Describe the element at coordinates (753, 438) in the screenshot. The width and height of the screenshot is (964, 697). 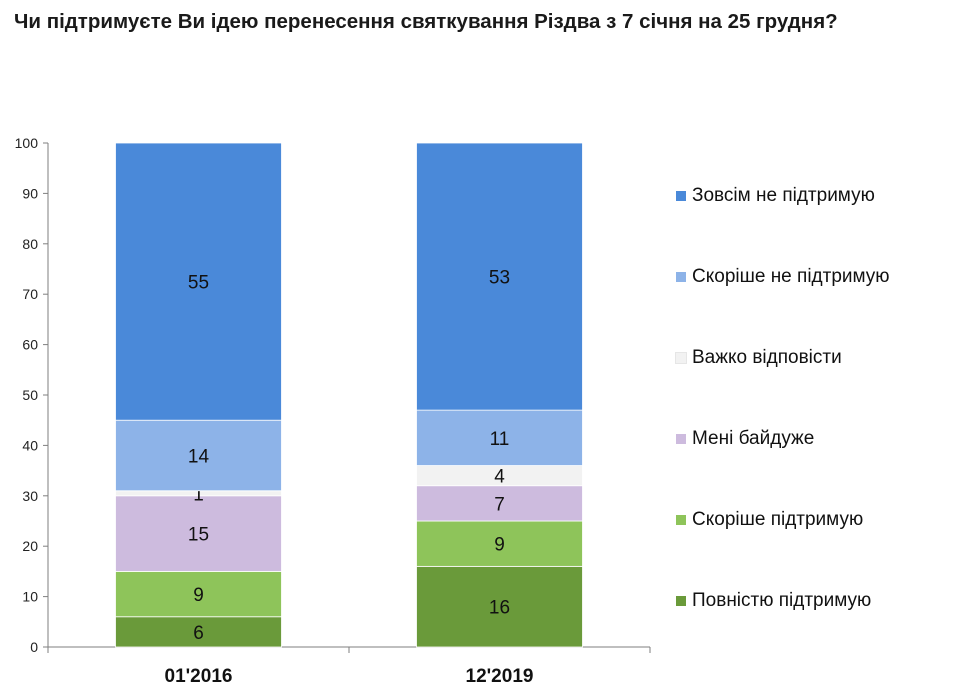
I see `legend-label: Мені байдуже` at that location.